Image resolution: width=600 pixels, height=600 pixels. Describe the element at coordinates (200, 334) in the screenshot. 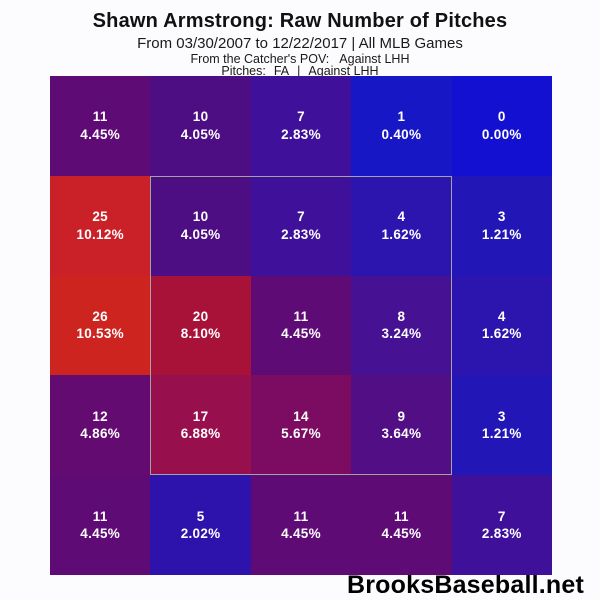

I see `cell-pct: 8.10%` at that location.